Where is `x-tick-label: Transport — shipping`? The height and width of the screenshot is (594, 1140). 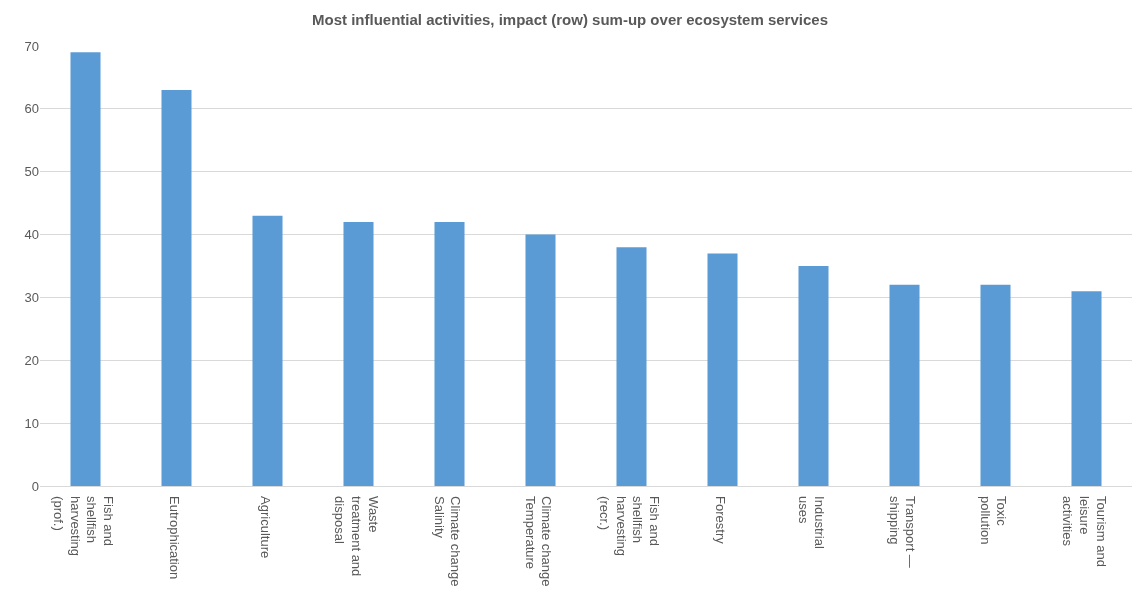
x-tick-label: Transport — shipping is located at coordinates (902, 532).